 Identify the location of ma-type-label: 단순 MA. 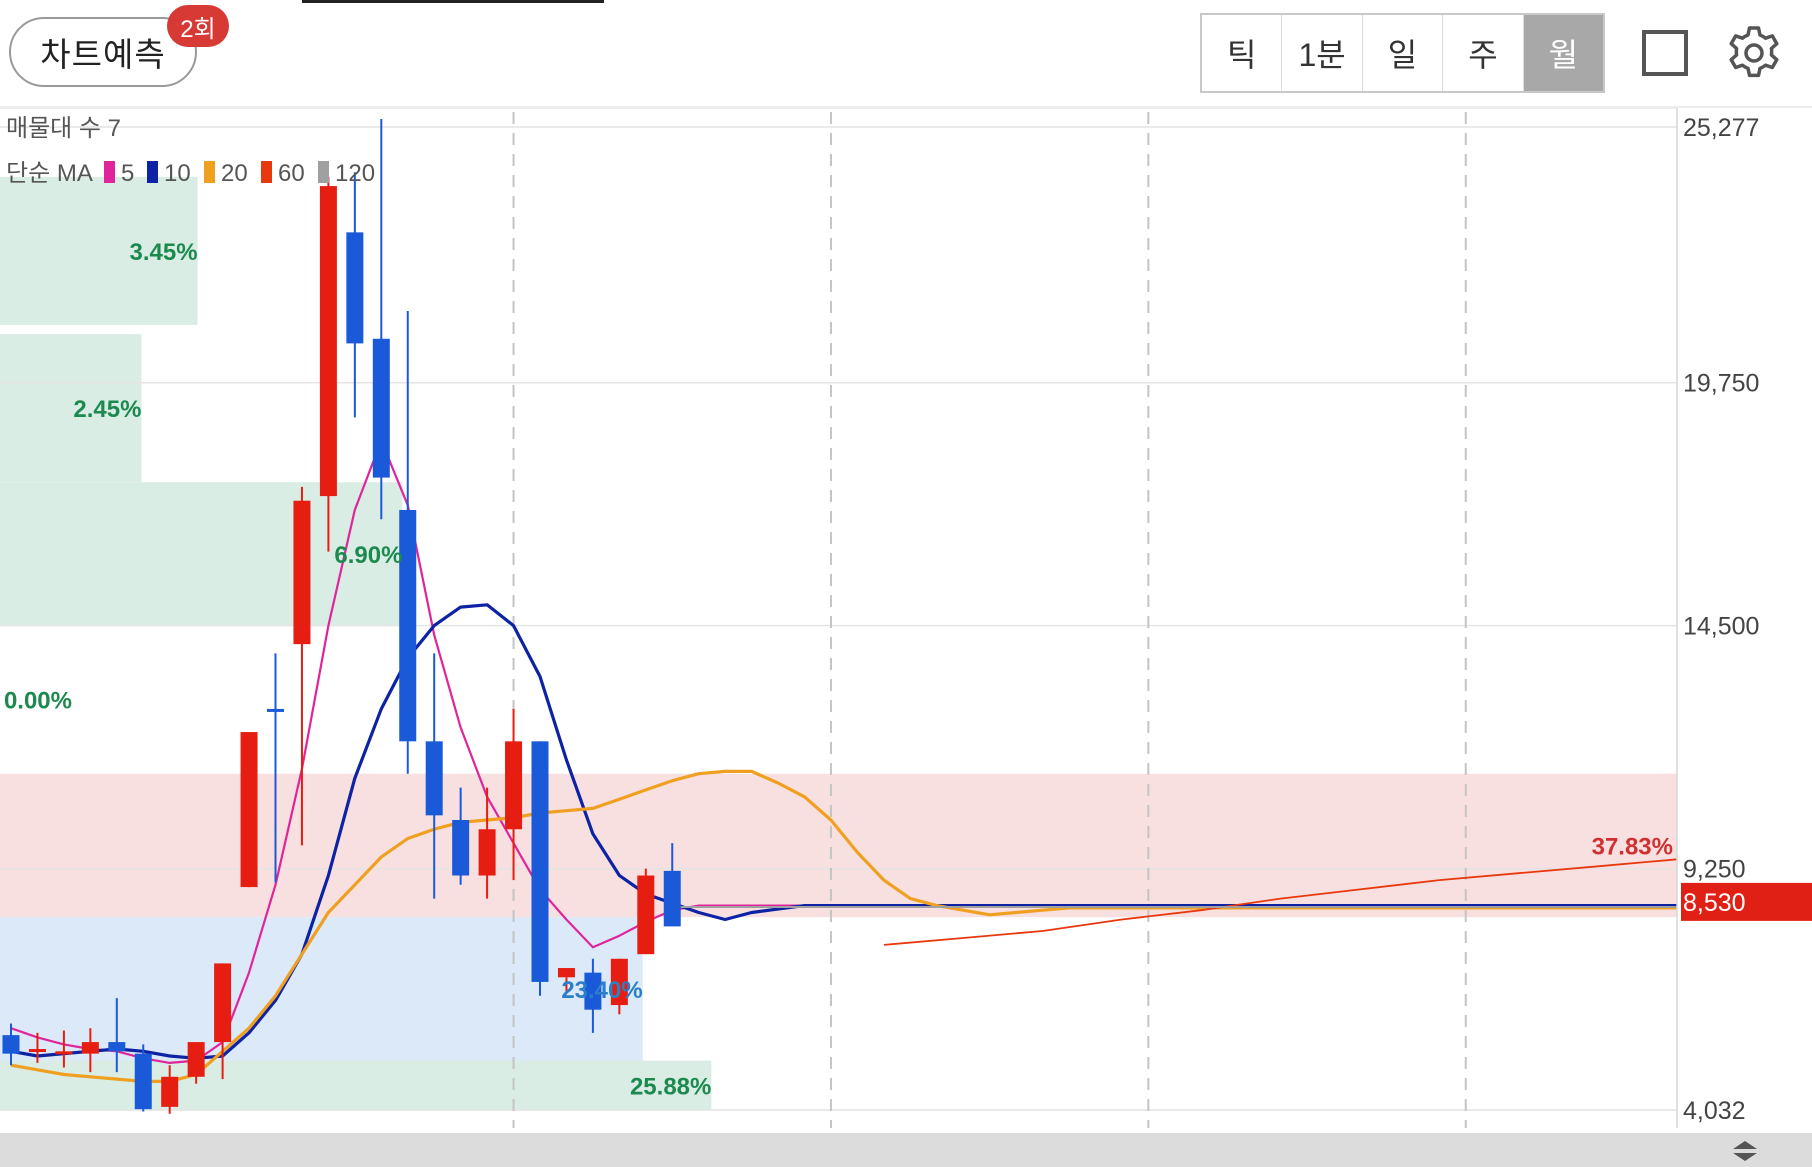
(49, 173).